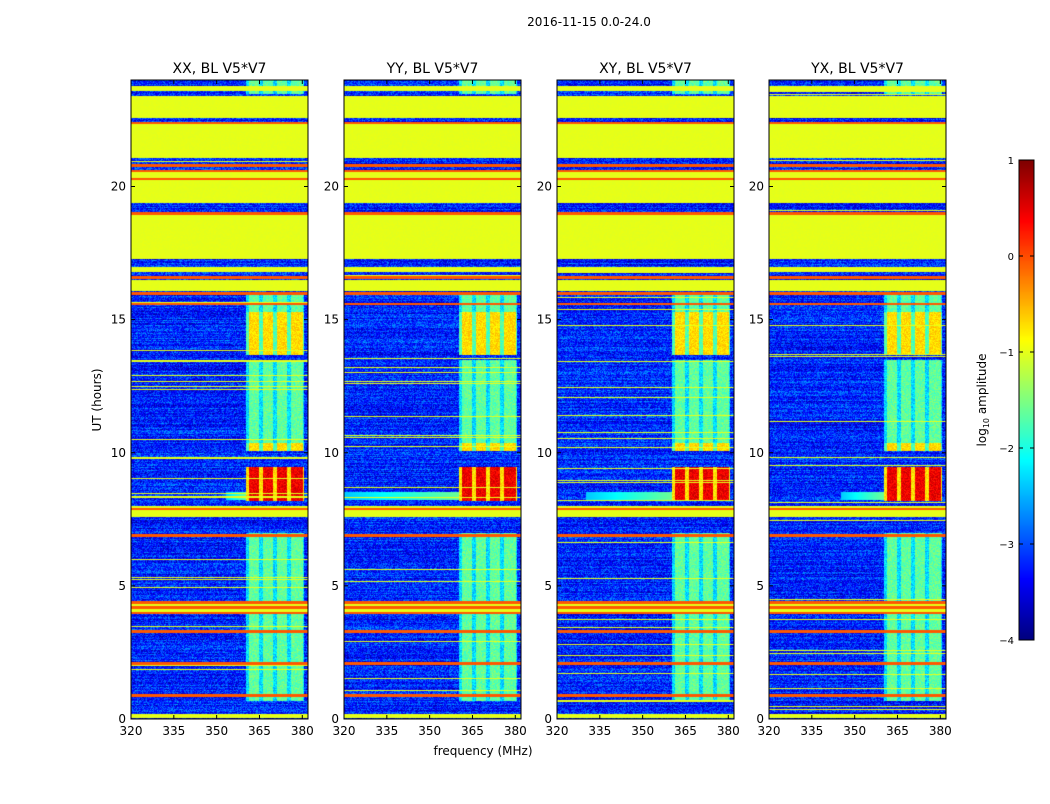 The image size is (1050, 804). I want to click on panel-title: XX, BL V5*V7, so click(220, 69).